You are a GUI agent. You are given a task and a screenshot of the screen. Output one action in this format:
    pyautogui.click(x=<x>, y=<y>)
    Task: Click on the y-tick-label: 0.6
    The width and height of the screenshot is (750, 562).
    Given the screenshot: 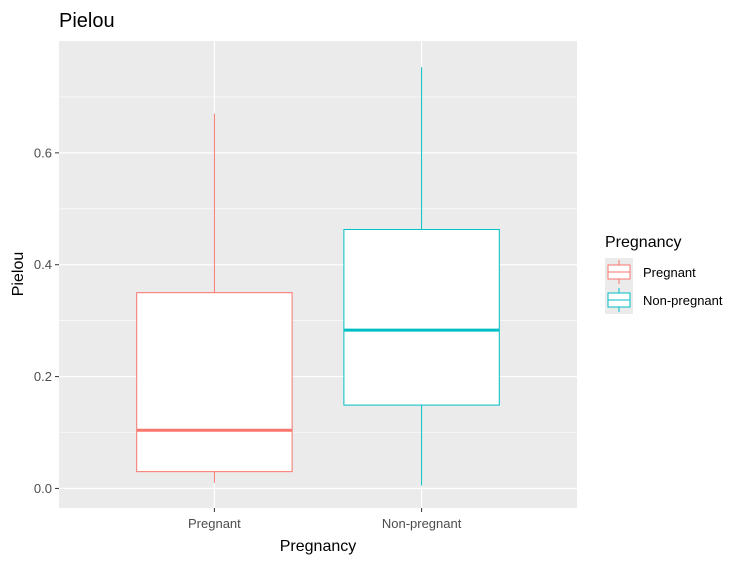 What is the action you would take?
    pyautogui.click(x=43, y=152)
    